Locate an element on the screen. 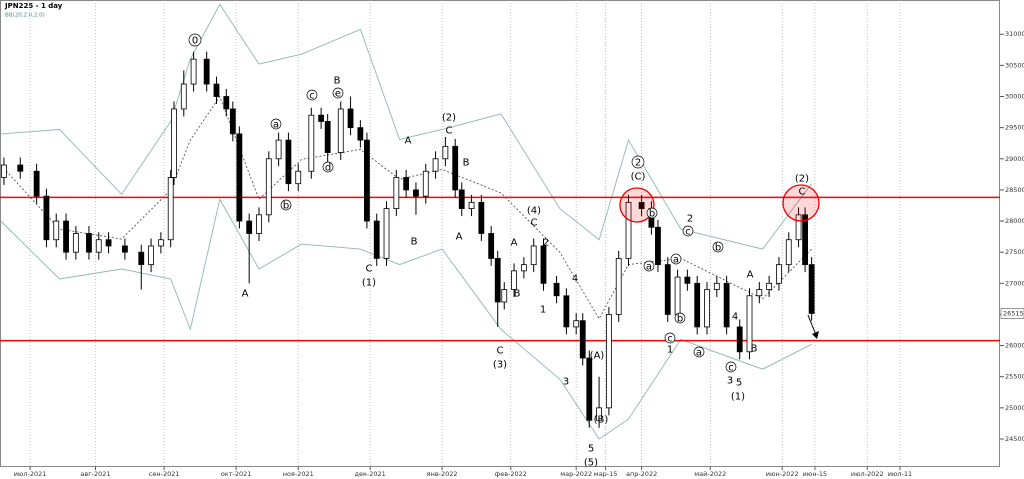 This screenshot has width=1024, height=479. chart-subtitle: BB(20,2.0,2.0) is located at coordinates (25, 16).